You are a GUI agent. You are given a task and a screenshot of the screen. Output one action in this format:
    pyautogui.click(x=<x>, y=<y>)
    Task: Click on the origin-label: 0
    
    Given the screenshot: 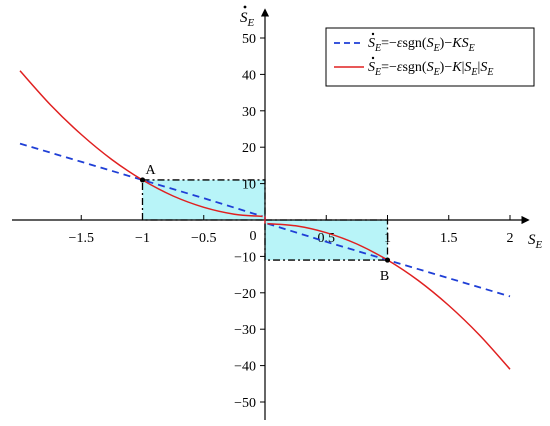 What is the action you would take?
    pyautogui.click(x=253, y=236)
    